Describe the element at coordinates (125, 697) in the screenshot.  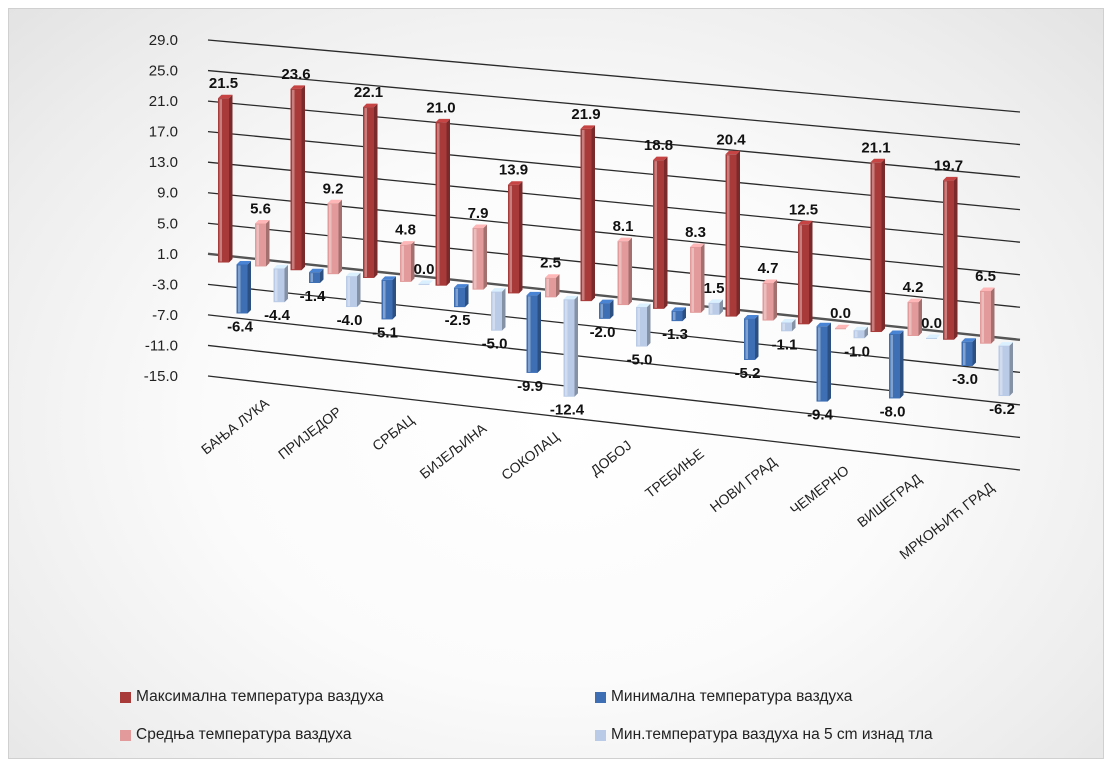
I see `legend-swatch` at that location.